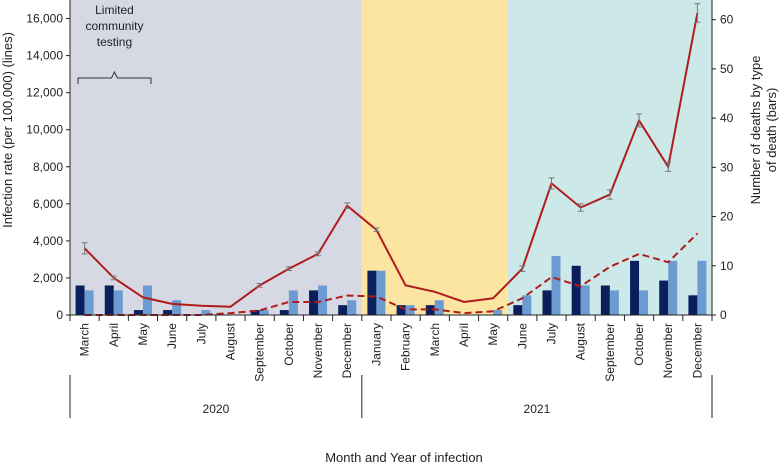  Describe the element at coordinates (727, 118) in the screenshot. I see `right-tick-label-5: 40` at that location.